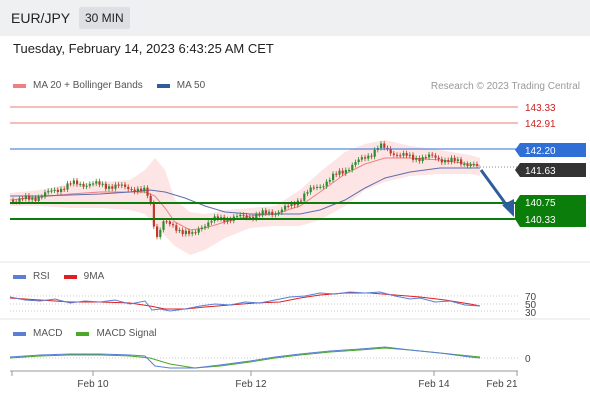  I want to click on support-label-1: 140.75, so click(540, 203).